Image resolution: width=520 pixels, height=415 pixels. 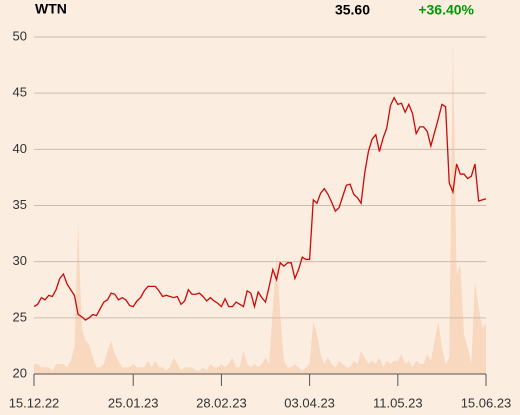 What do you see at coordinates (20, 204) in the screenshot?
I see `y-tick-label: 35` at bounding box center [20, 204].